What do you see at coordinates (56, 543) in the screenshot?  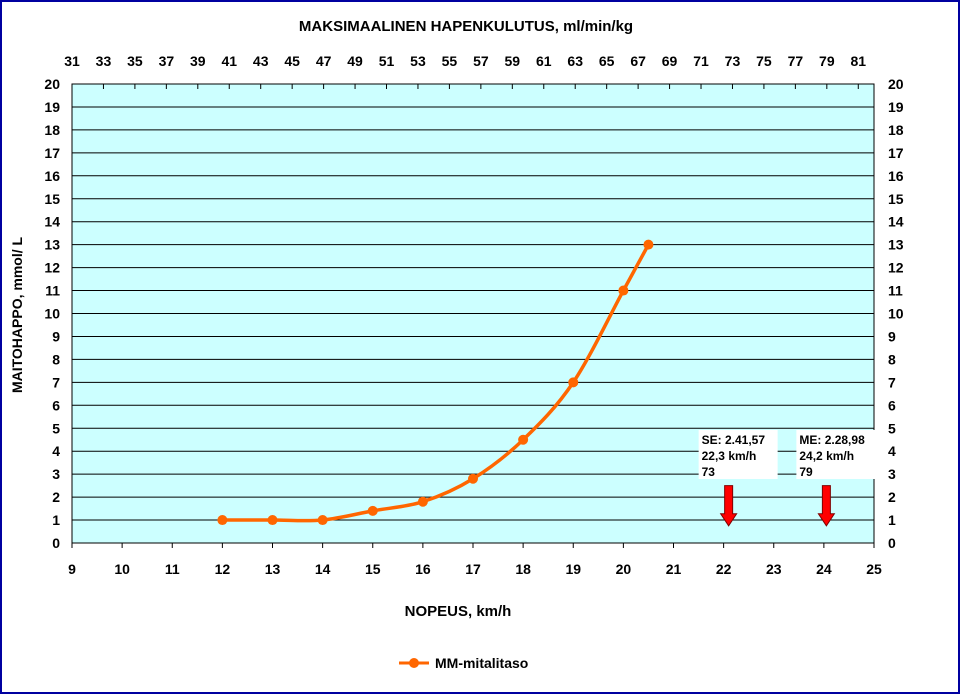 I see `y-tick-label-left: 0` at bounding box center [56, 543].